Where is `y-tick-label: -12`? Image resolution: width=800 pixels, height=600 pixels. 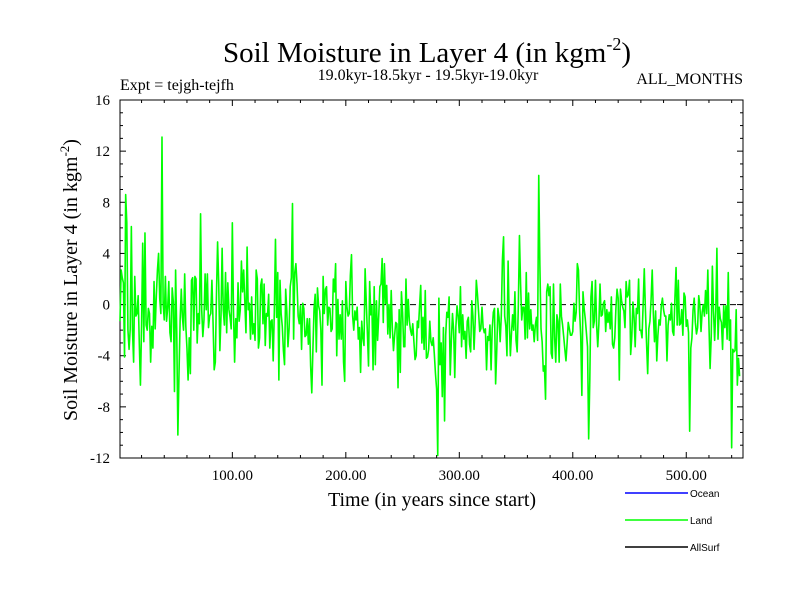
y-tick-label: -12 is located at coordinates (100, 459).